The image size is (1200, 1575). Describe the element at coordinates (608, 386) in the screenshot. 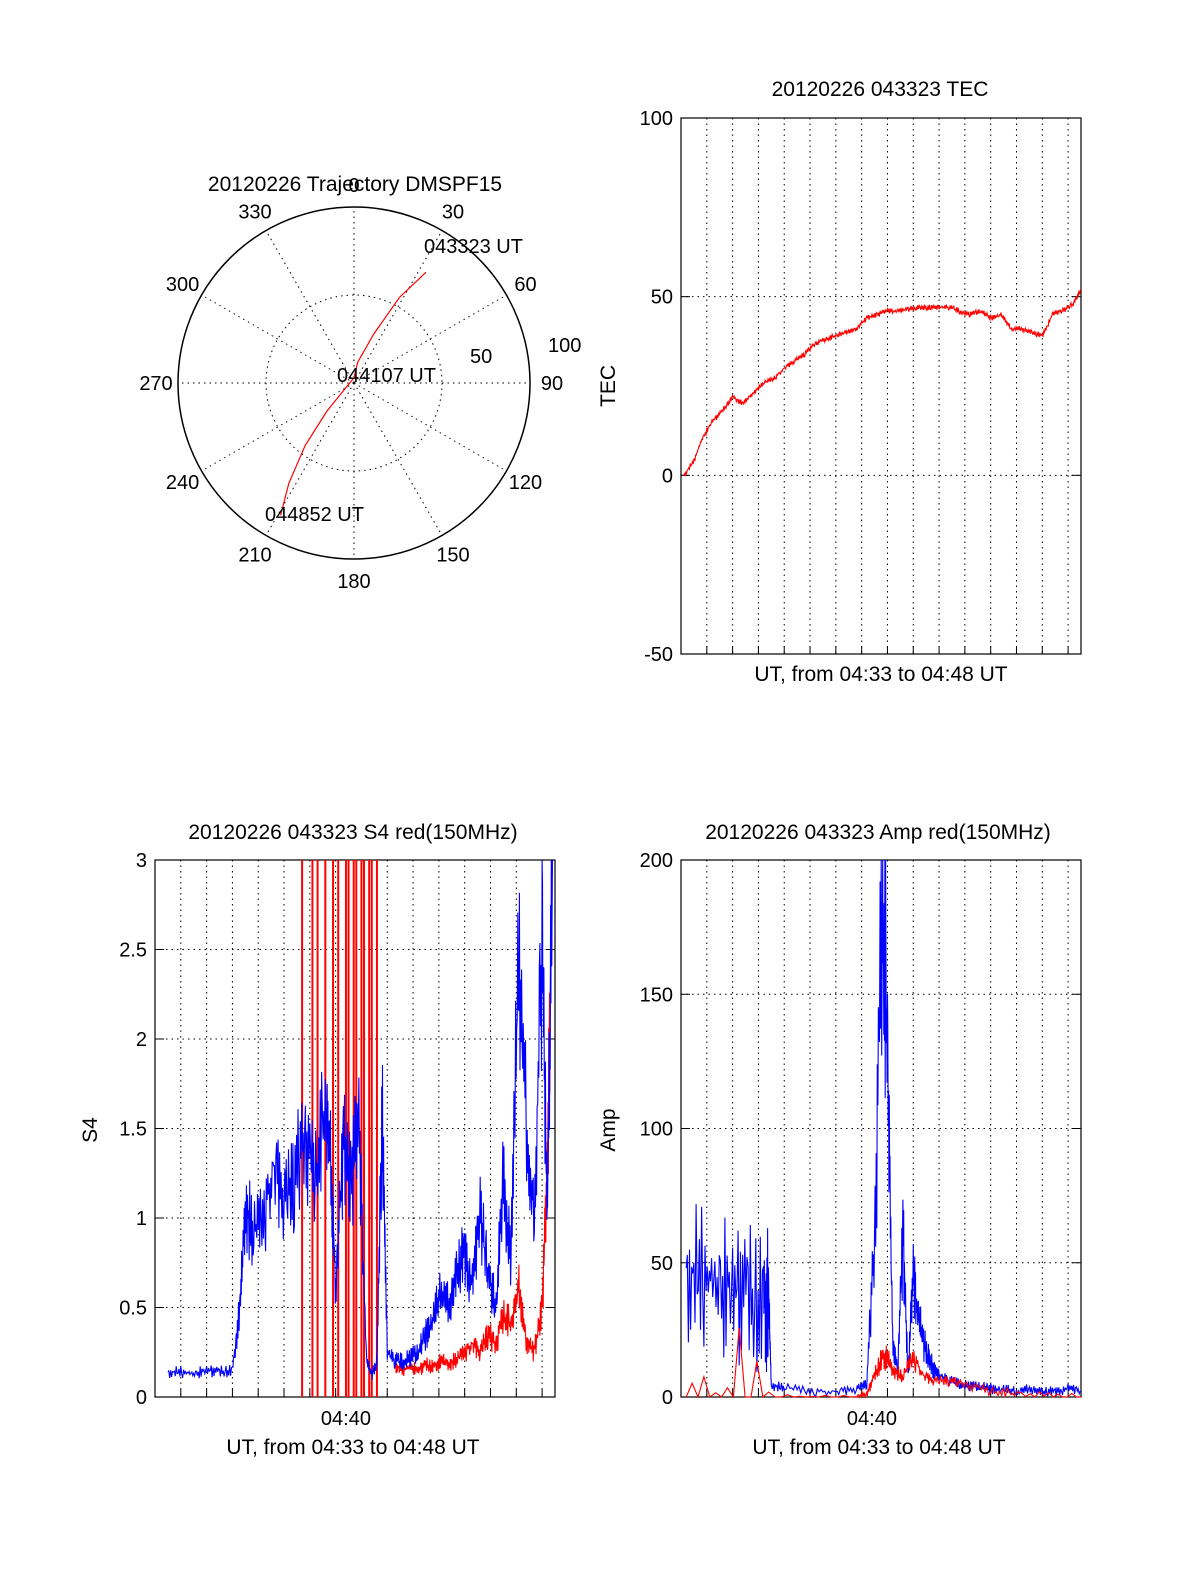

I see `tec-ylabel: TEC` at that location.